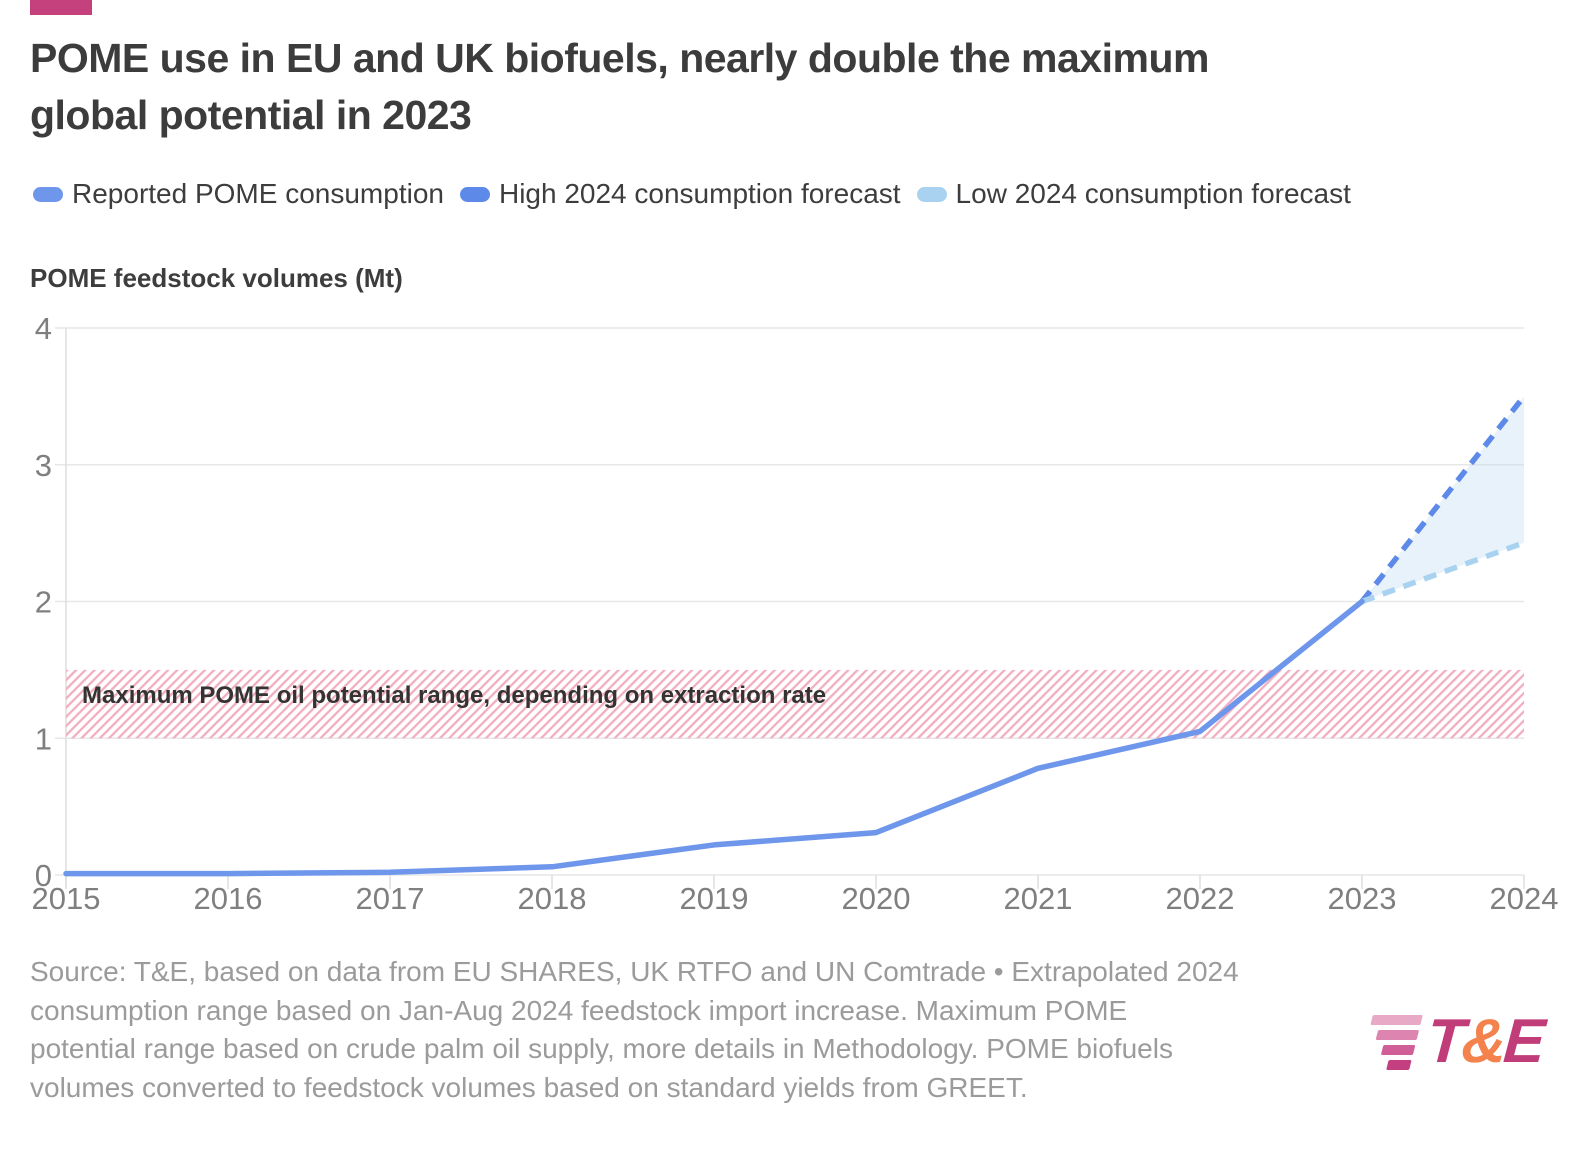  Describe the element at coordinates (48, 194) in the screenshot. I see `legend-swatch-reported-icon` at that location.